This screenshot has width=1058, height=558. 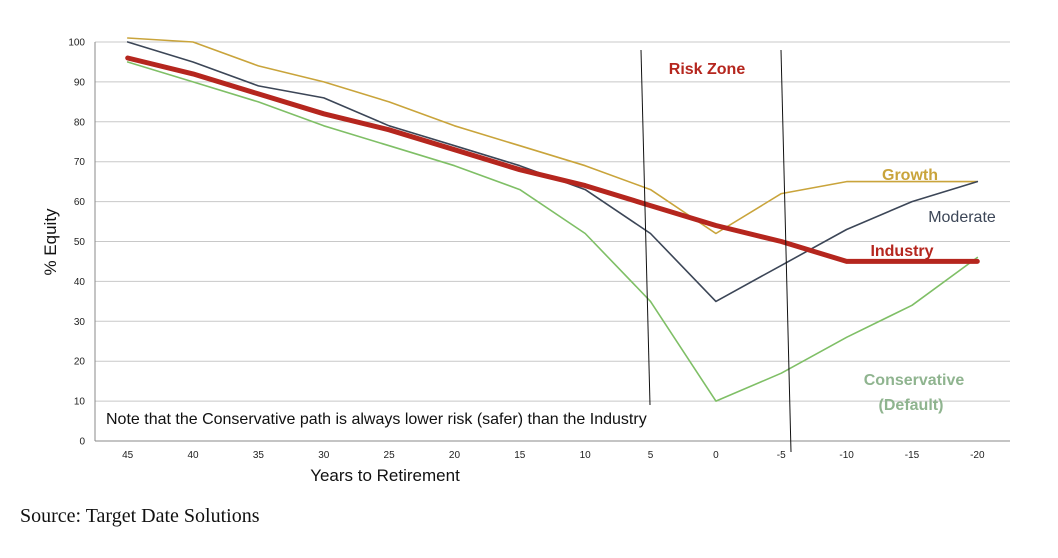 What do you see at coordinates (140, 516) in the screenshot?
I see `source-caption: Source: Target Date Solutions` at bounding box center [140, 516].